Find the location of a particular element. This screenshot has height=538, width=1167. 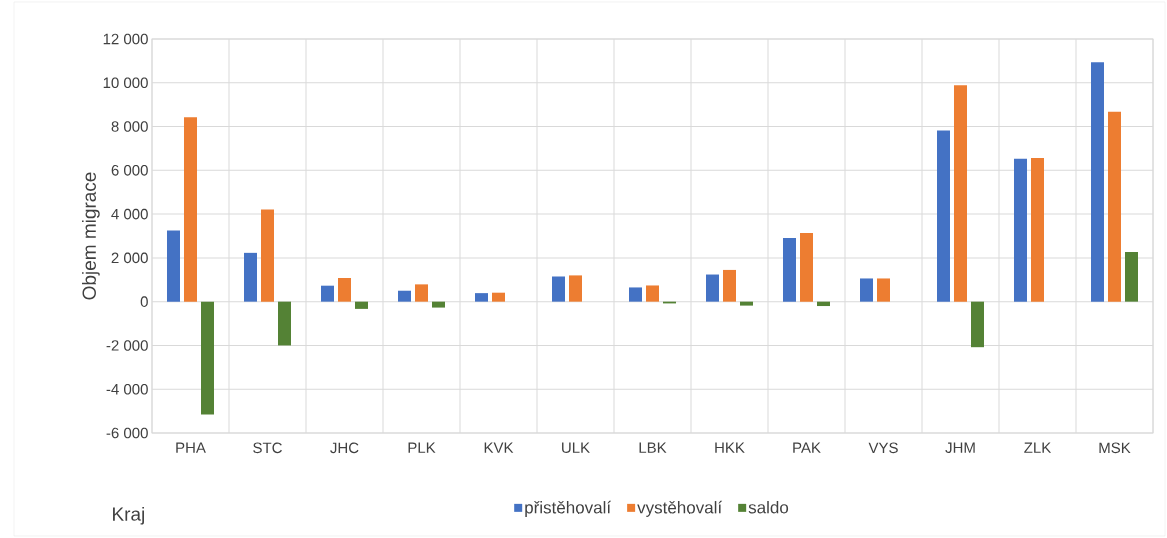

y-tick-label: 6 000 is located at coordinates (129, 170).